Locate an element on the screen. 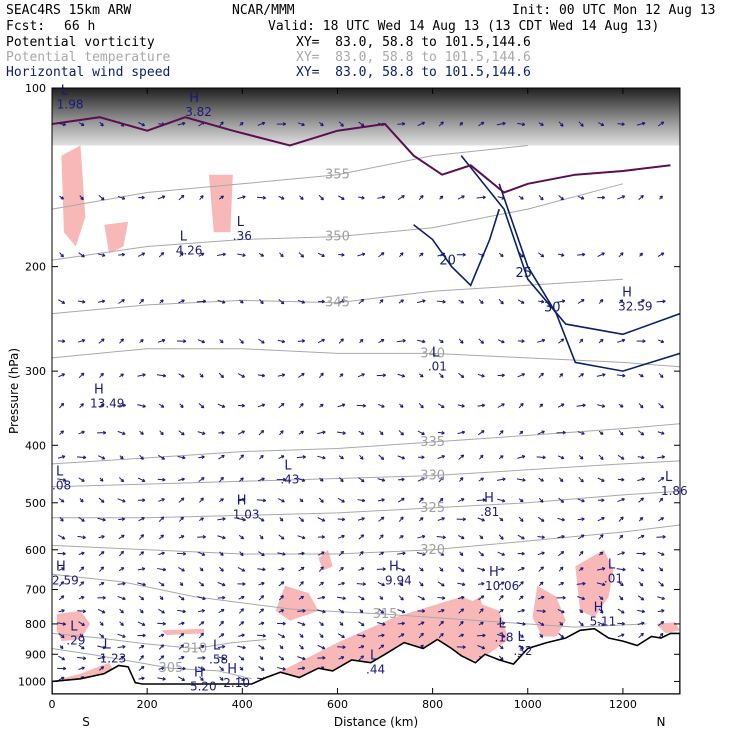 The image size is (740, 740). stratosphere-band is located at coordinates (366, 117).